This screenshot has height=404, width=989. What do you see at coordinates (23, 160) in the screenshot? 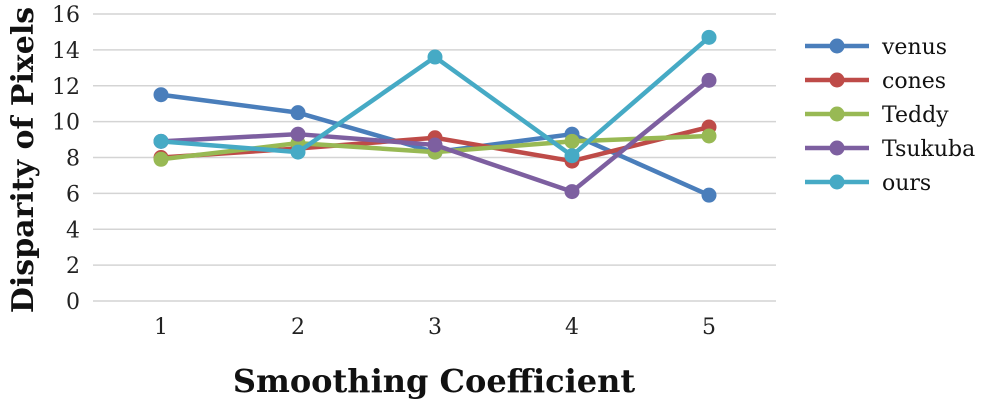
I see `y-axis-title: Disparity of Pixels` at bounding box center [23, 160].